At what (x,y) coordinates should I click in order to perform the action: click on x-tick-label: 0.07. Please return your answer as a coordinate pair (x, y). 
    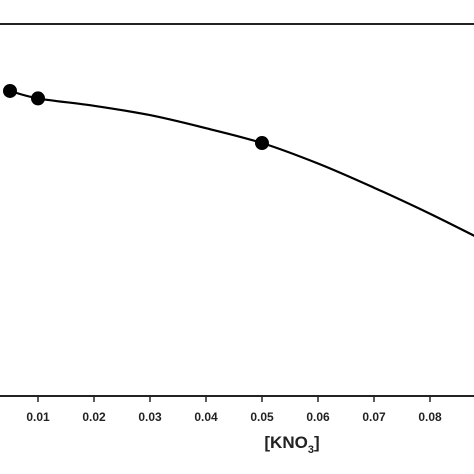
    Looking at the image, I should click on (374, 417).